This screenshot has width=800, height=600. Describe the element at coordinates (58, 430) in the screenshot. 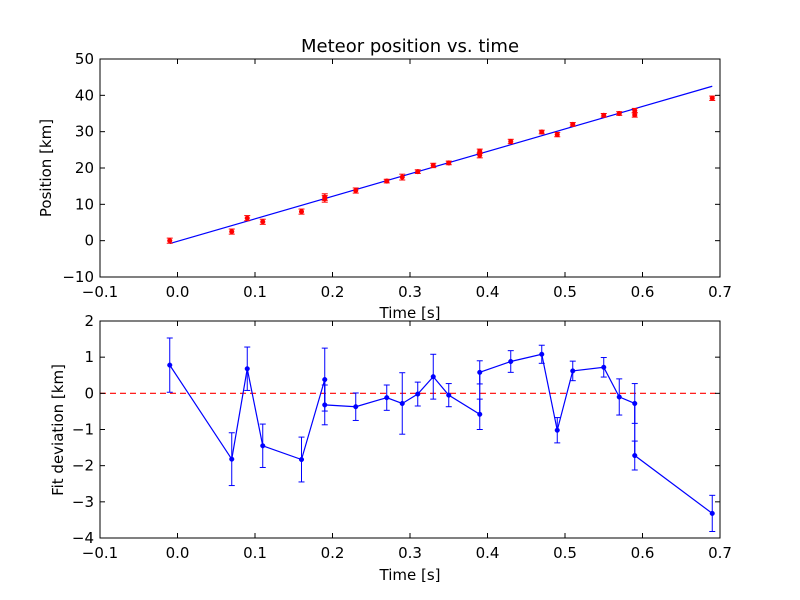

I see `deviation-chart-ylabel: Fit deviation [km]` at that location.